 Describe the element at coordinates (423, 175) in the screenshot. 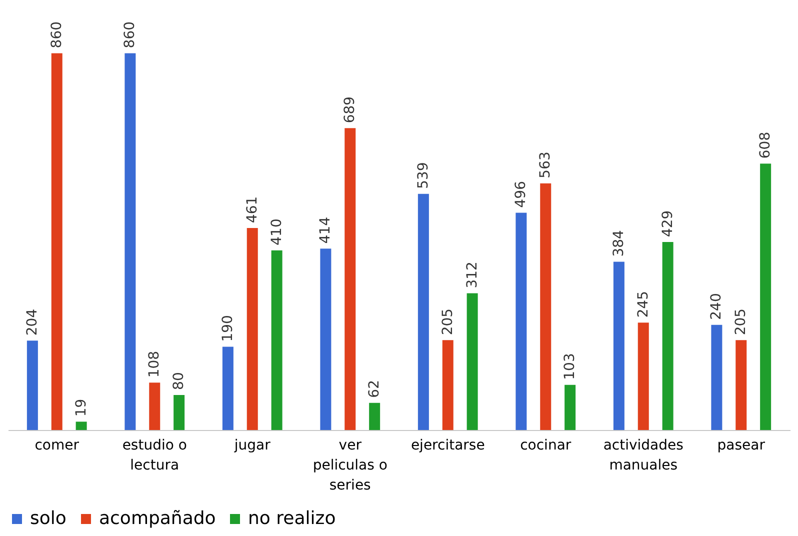

I see `data-label: 539` at that location.